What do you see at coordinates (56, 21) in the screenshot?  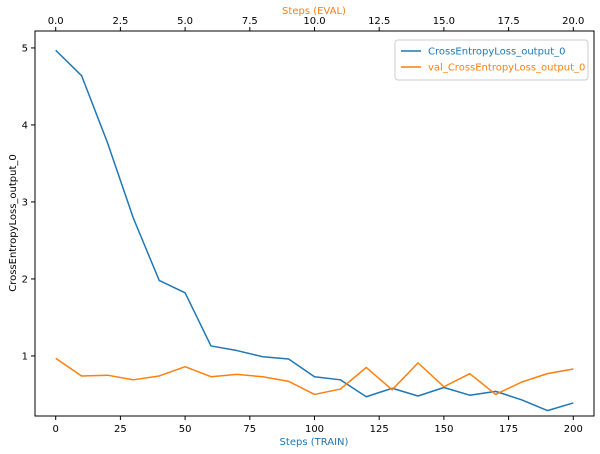 I see `x-top-tick-label: 0.0` at bounding box center [56, 21].